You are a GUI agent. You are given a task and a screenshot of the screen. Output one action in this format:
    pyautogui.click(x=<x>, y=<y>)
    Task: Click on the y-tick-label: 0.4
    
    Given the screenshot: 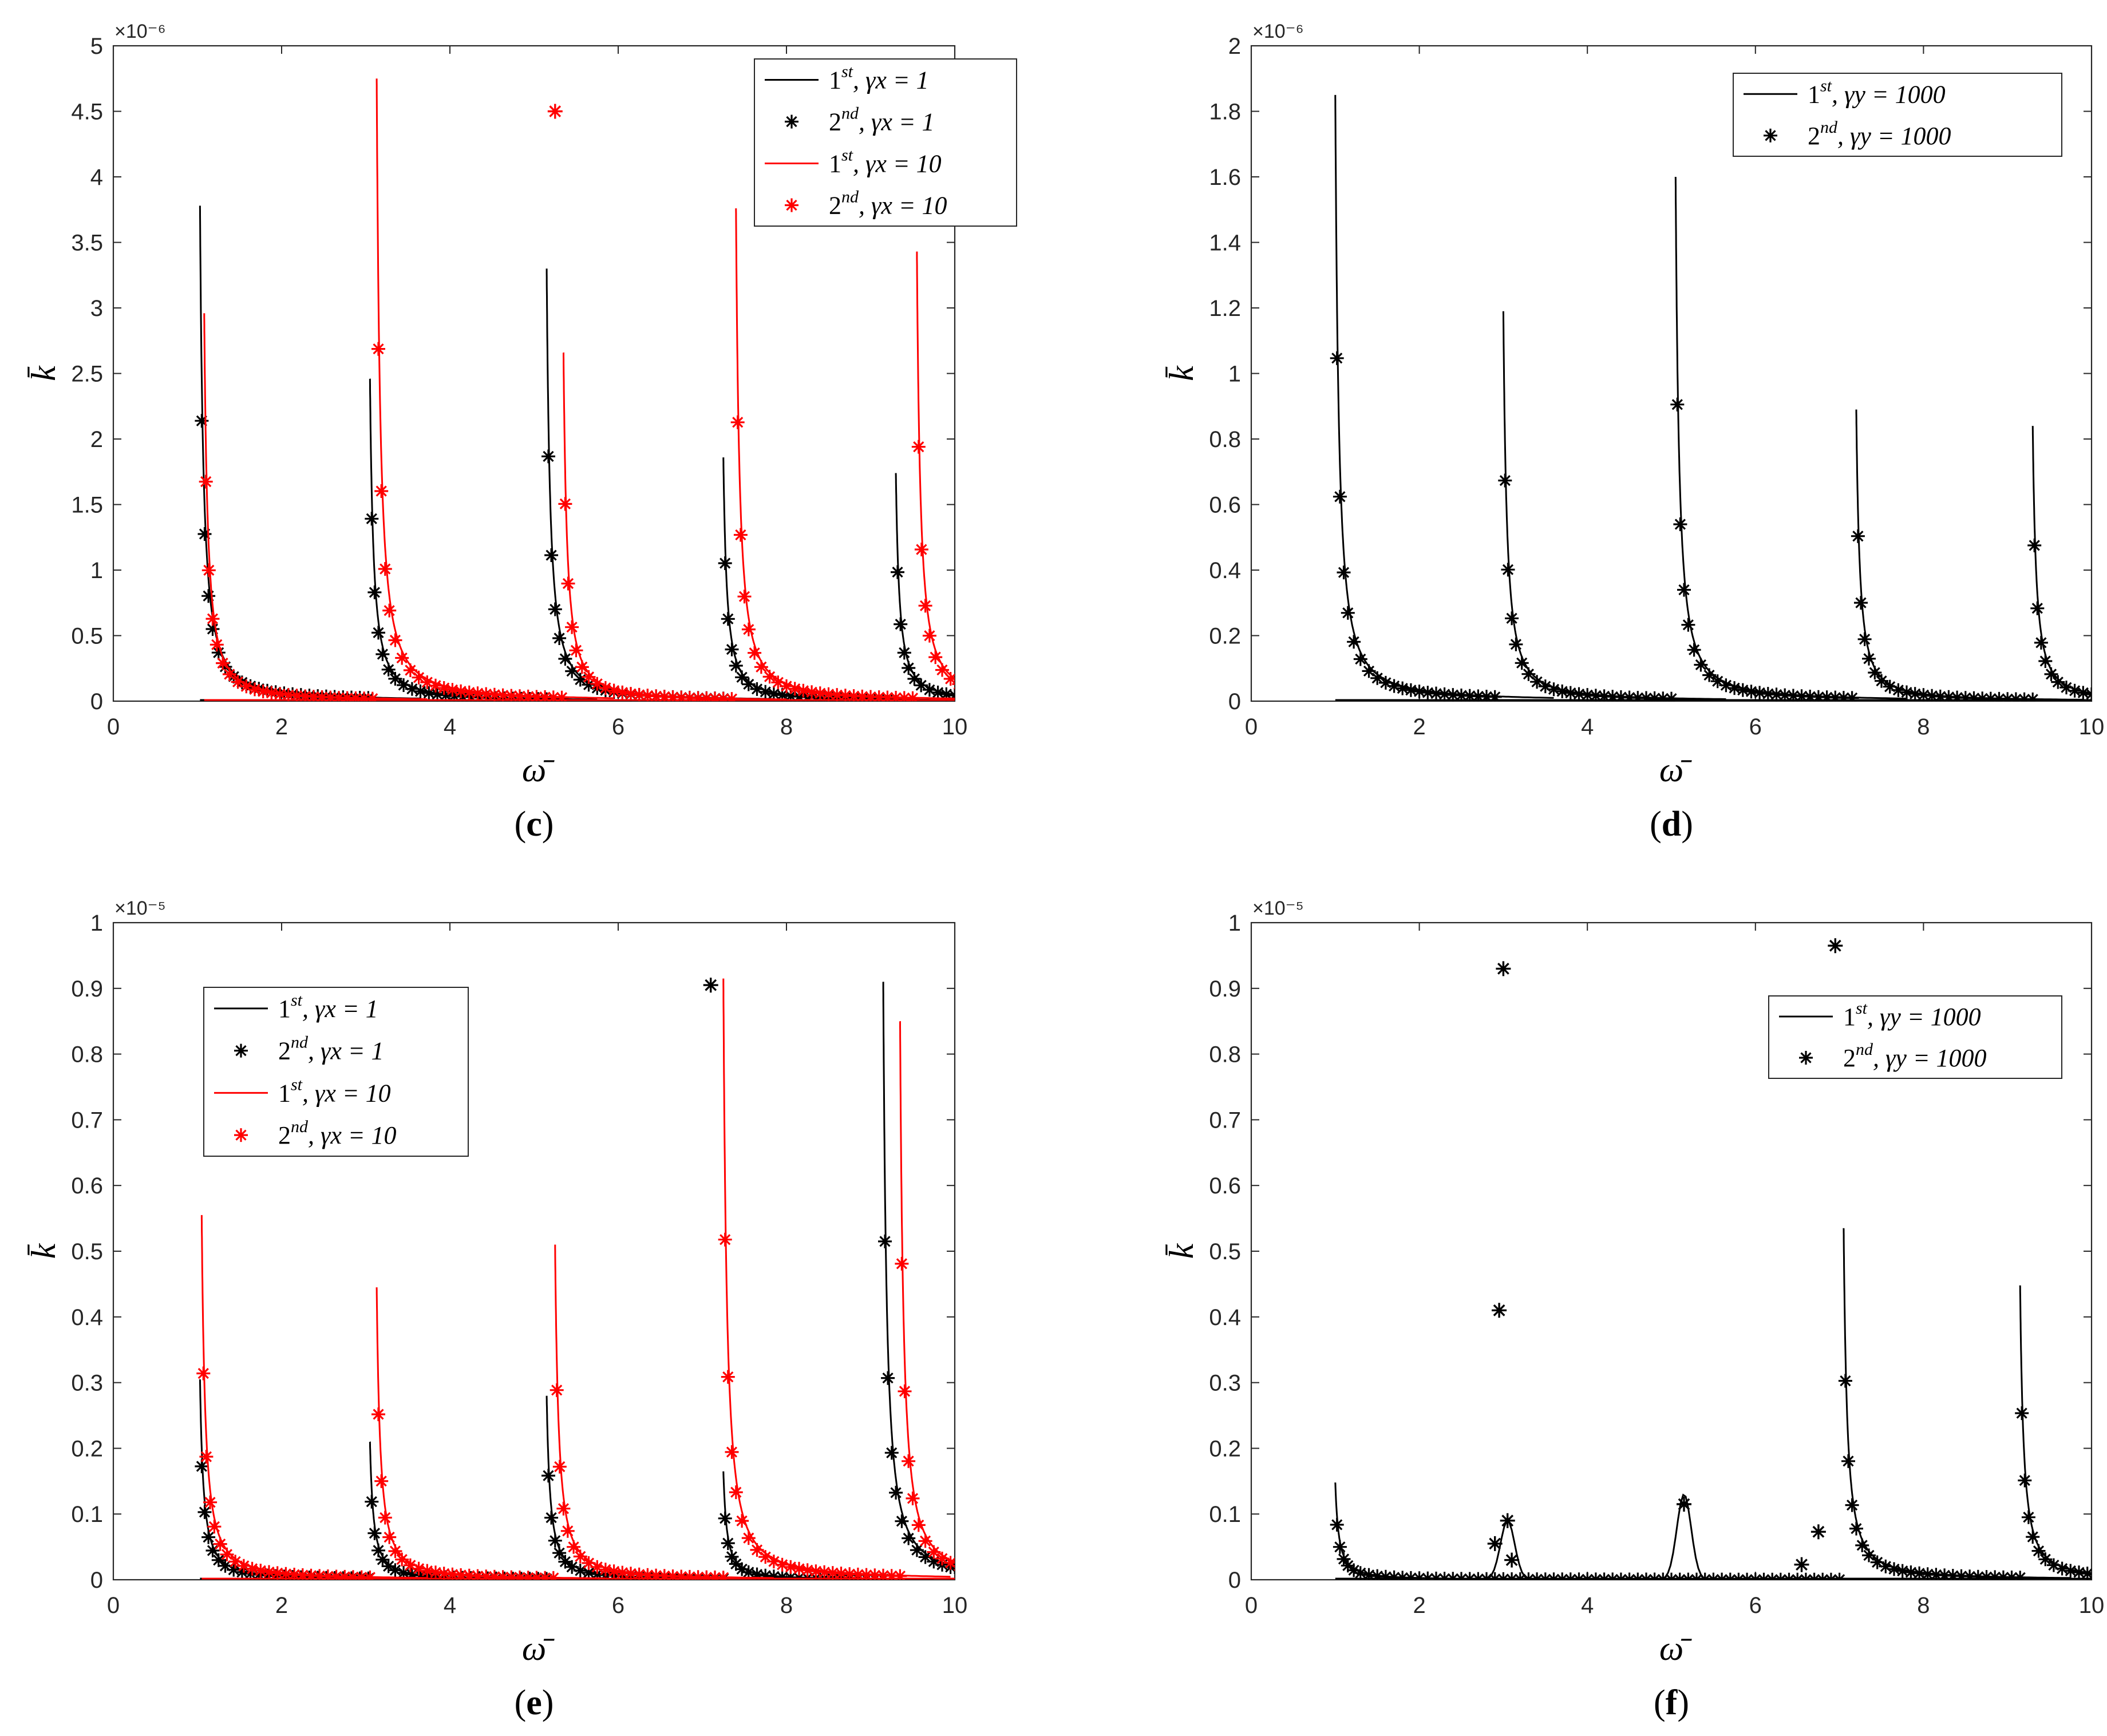 What is the action you would take?
    pyautogui.click(x=1225, y=570)
    